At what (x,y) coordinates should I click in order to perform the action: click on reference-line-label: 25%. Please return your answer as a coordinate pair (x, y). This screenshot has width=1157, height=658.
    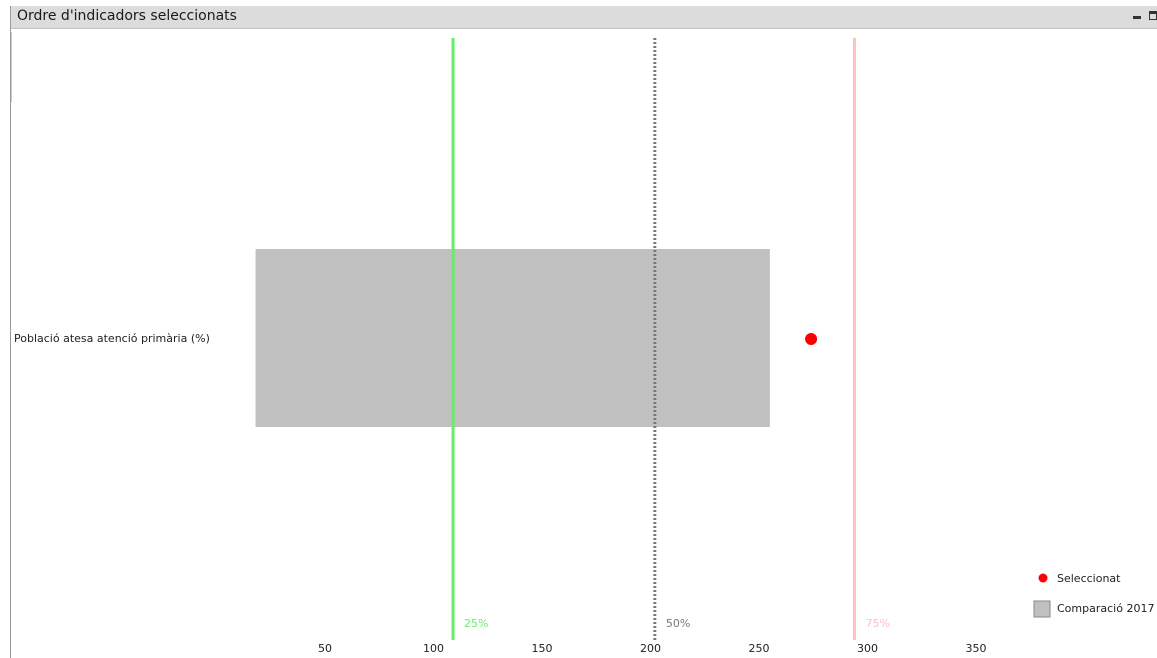
    Looking at the image, I should click on (476, 623).